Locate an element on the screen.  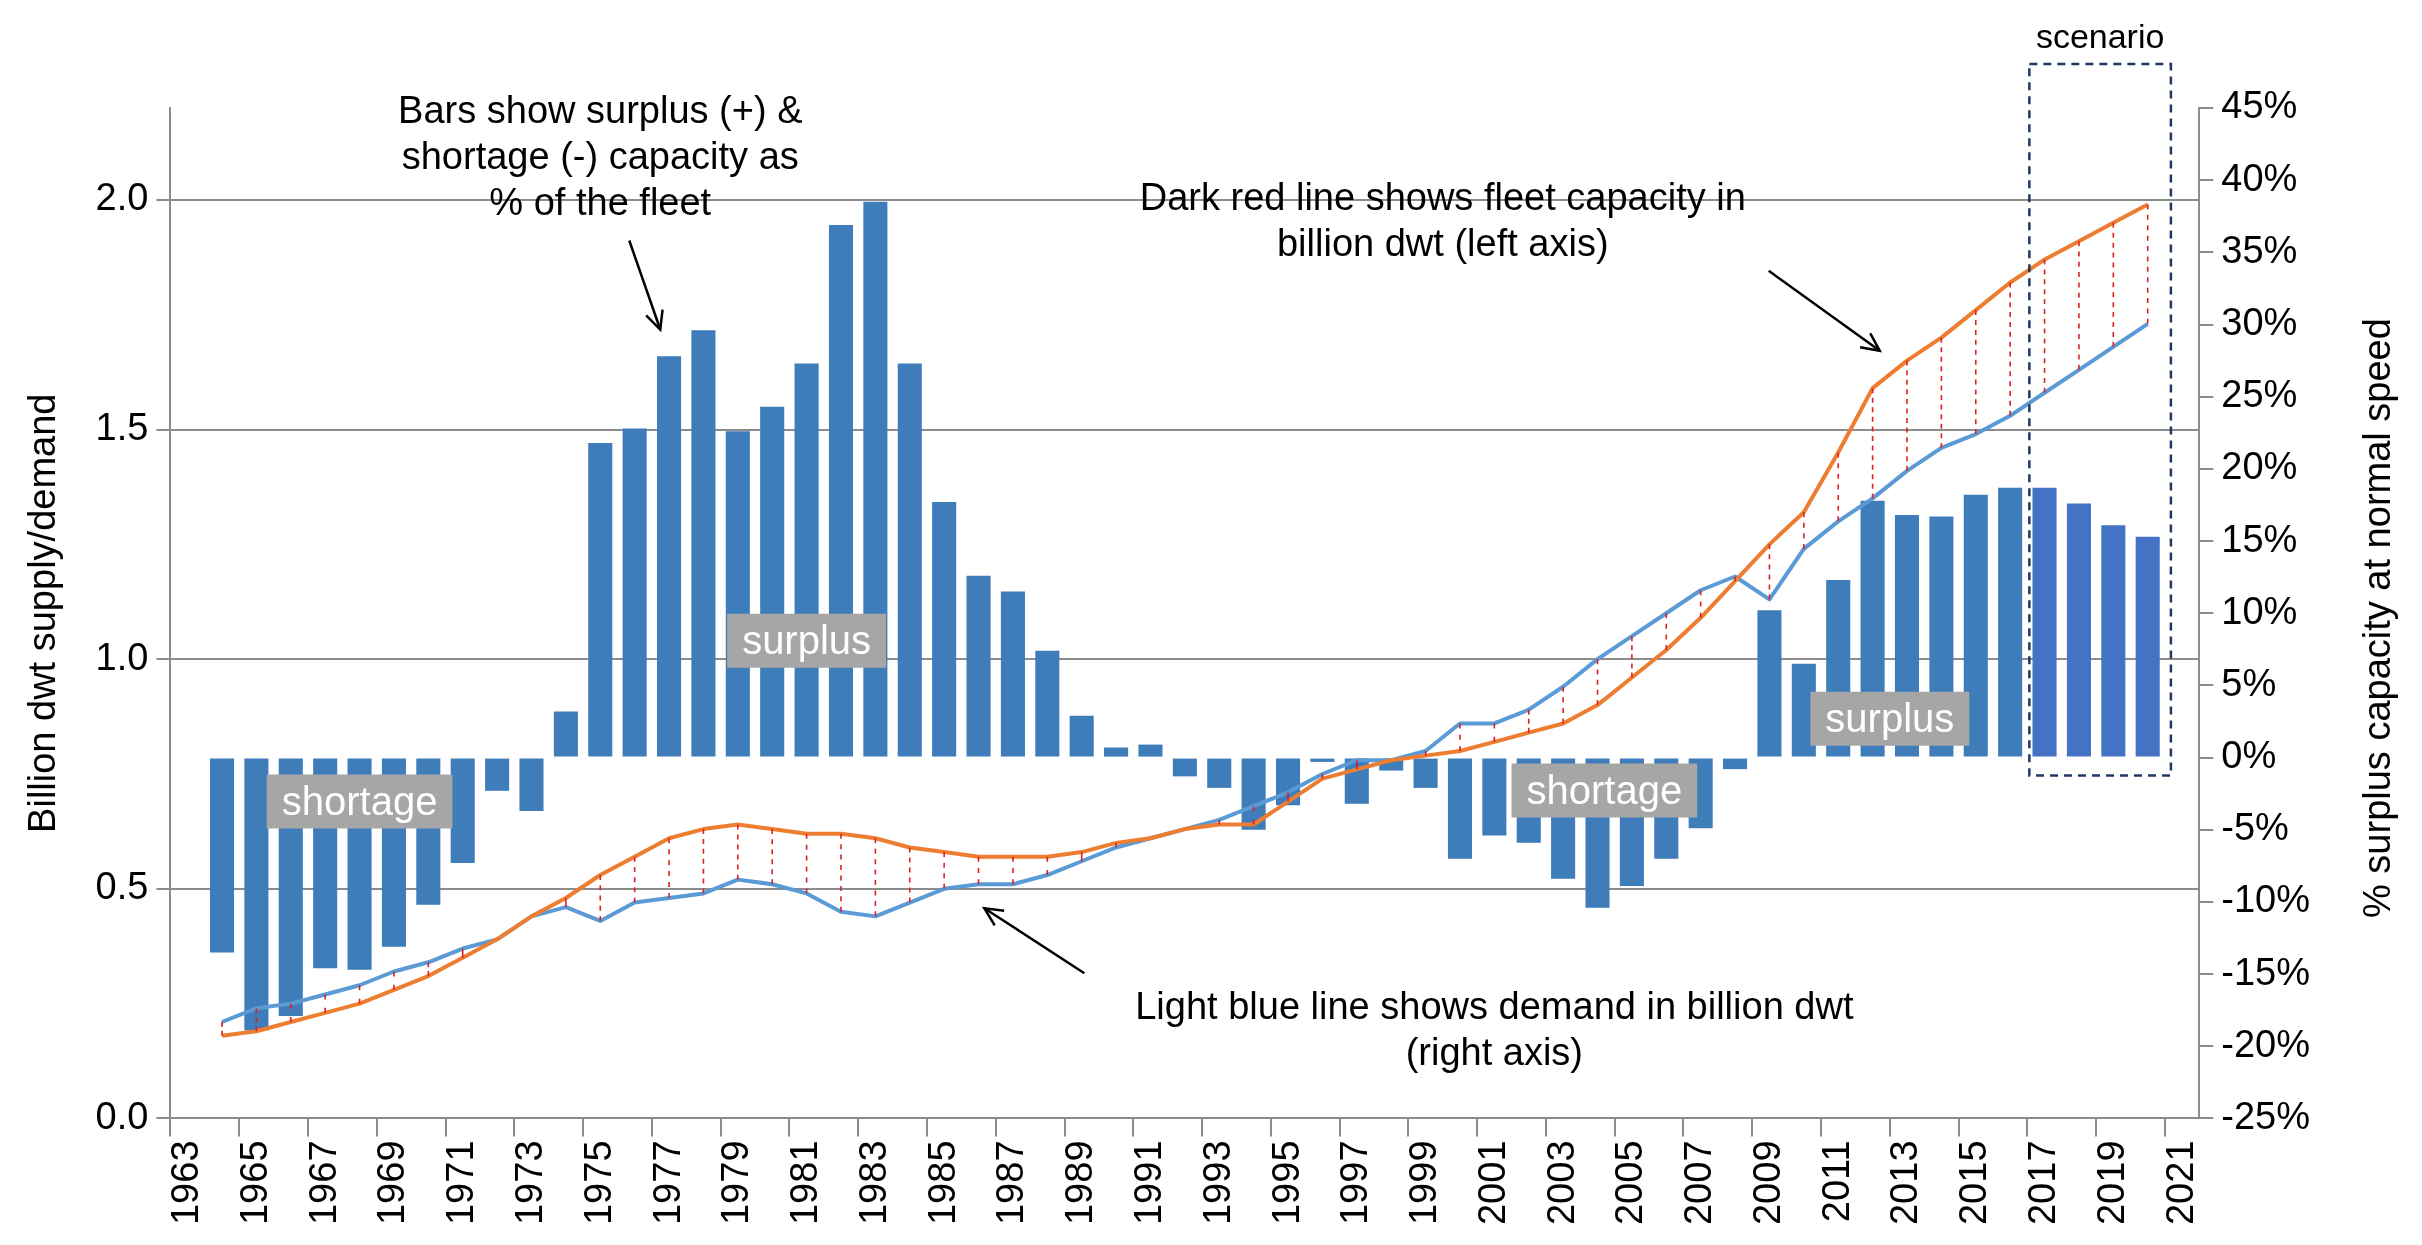
annotation: Bars show surplus (+) & shortage (-) capacity as % of the fleet is located at coordinates (600, 156).